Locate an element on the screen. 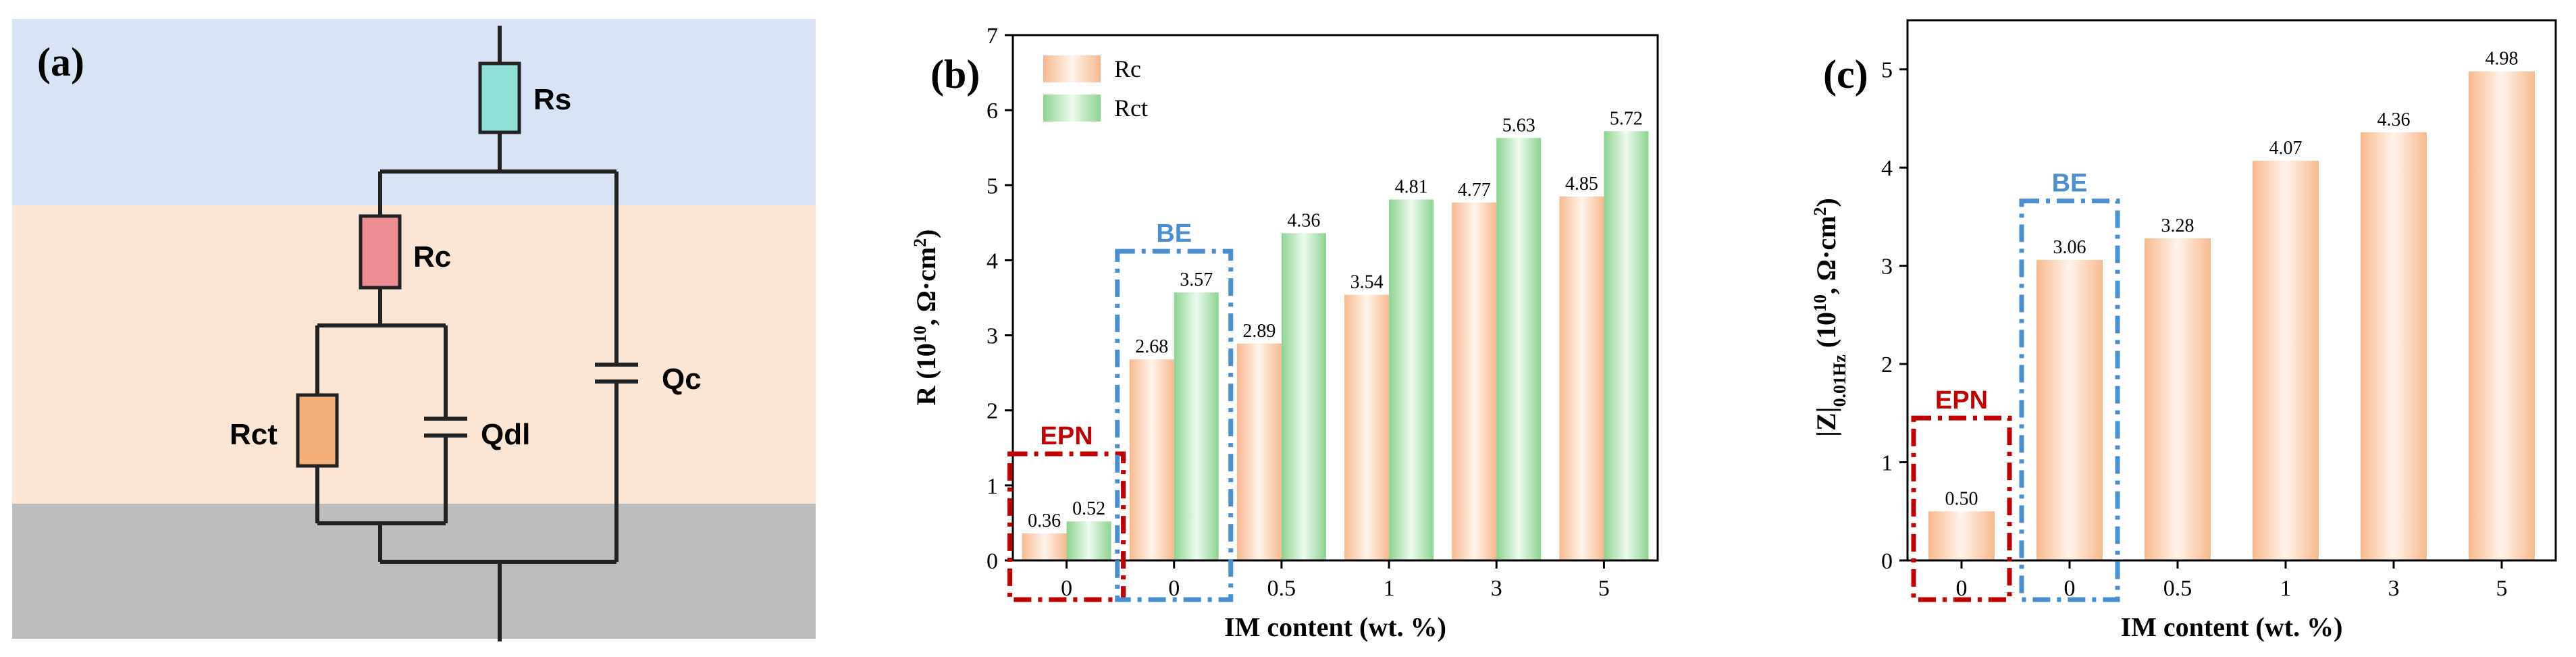 Image resolution: width=2576 pixels, height=657 pixels. x-tick-label: 0.5 is located at coordinates (1281, 588).